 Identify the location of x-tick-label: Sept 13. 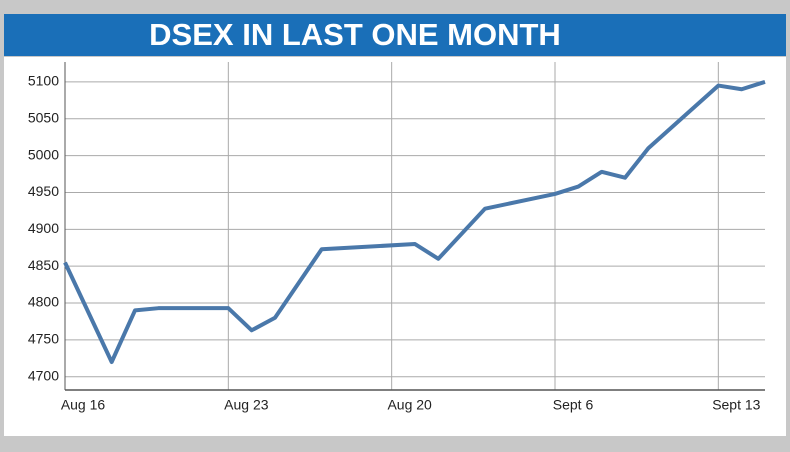
(736, 405).